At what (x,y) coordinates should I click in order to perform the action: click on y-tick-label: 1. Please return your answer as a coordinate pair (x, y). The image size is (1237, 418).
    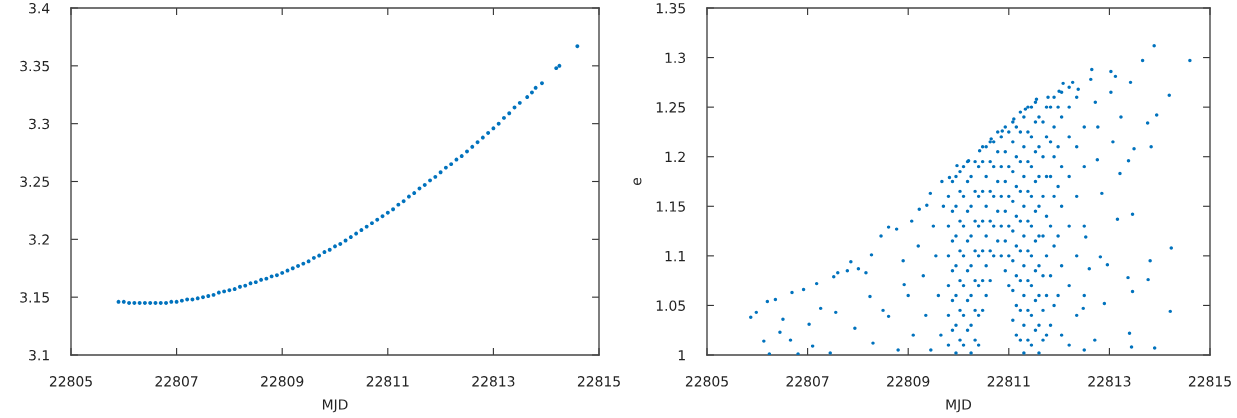
    Looking at the image, I should click on (681, 355).